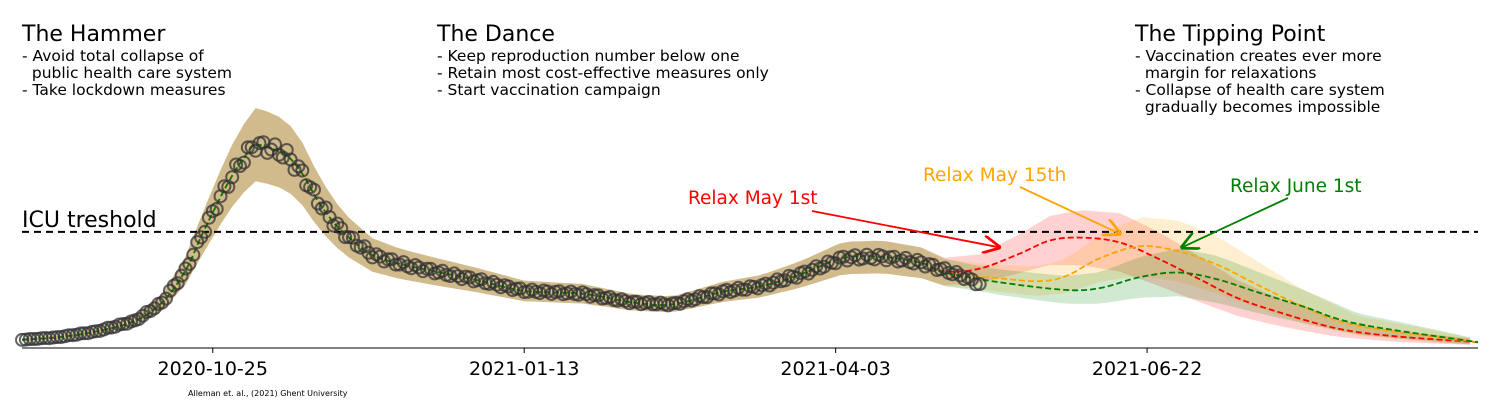 The width and height of the screenshot is (1500, 400). Describe the element at coordinates (1296, 186) in the screenshot. I see `annotation-label: Relax June 1st` at that location.